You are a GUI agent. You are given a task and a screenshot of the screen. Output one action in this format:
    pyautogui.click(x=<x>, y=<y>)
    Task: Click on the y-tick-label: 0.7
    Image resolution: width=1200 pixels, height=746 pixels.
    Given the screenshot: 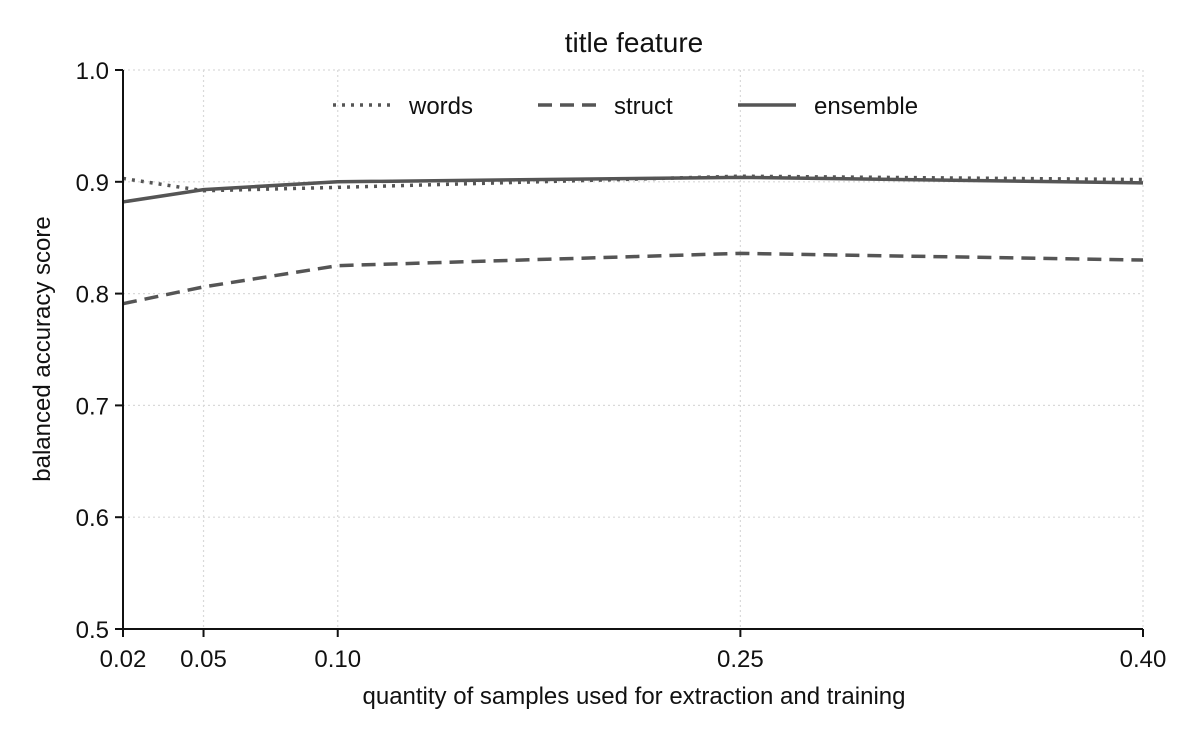 What is the action you would take?
    pyautogui.click(x=92, y=406)
    